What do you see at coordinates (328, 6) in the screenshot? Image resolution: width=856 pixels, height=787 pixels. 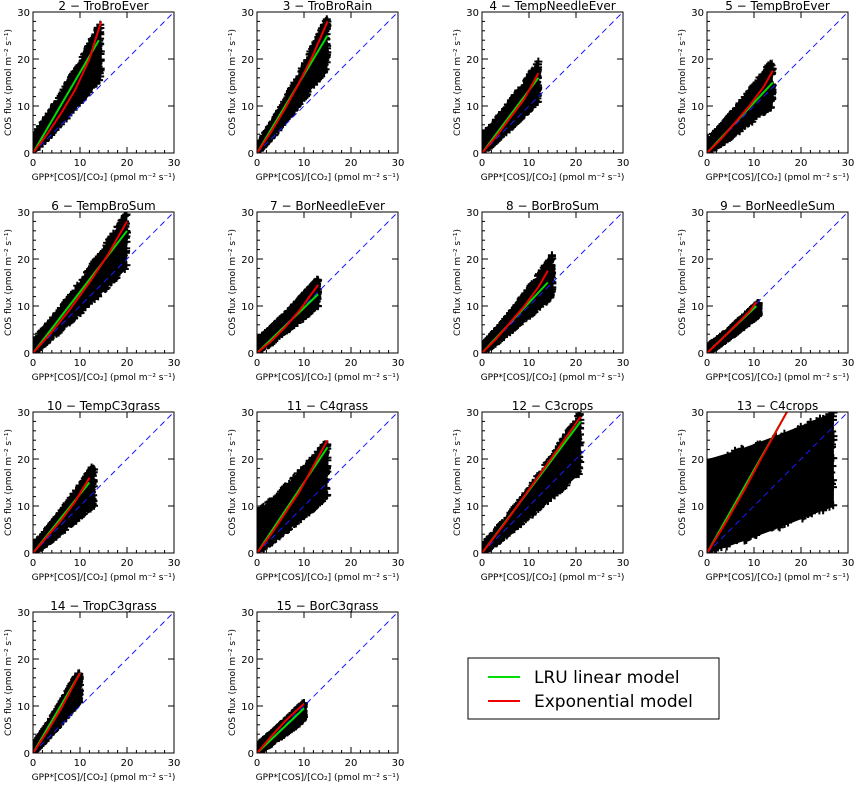 I see `panel-title: 3 − TroBroRain` at bounding box center [328, 6].